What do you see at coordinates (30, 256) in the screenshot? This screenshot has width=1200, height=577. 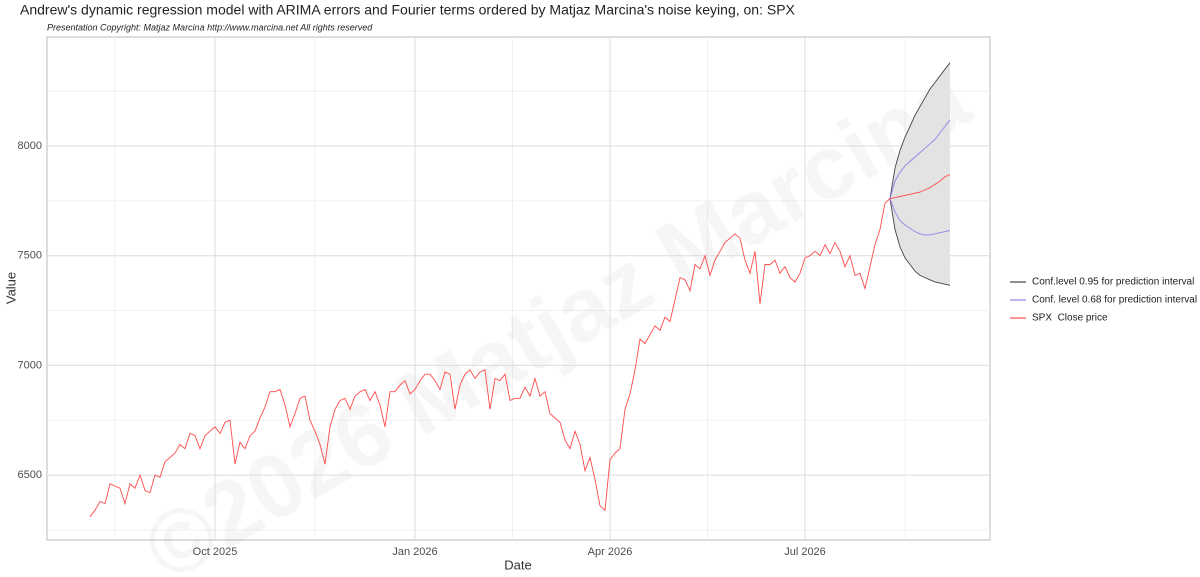 I see `y-tick-label: 7500` at bounding box center [30, 256].